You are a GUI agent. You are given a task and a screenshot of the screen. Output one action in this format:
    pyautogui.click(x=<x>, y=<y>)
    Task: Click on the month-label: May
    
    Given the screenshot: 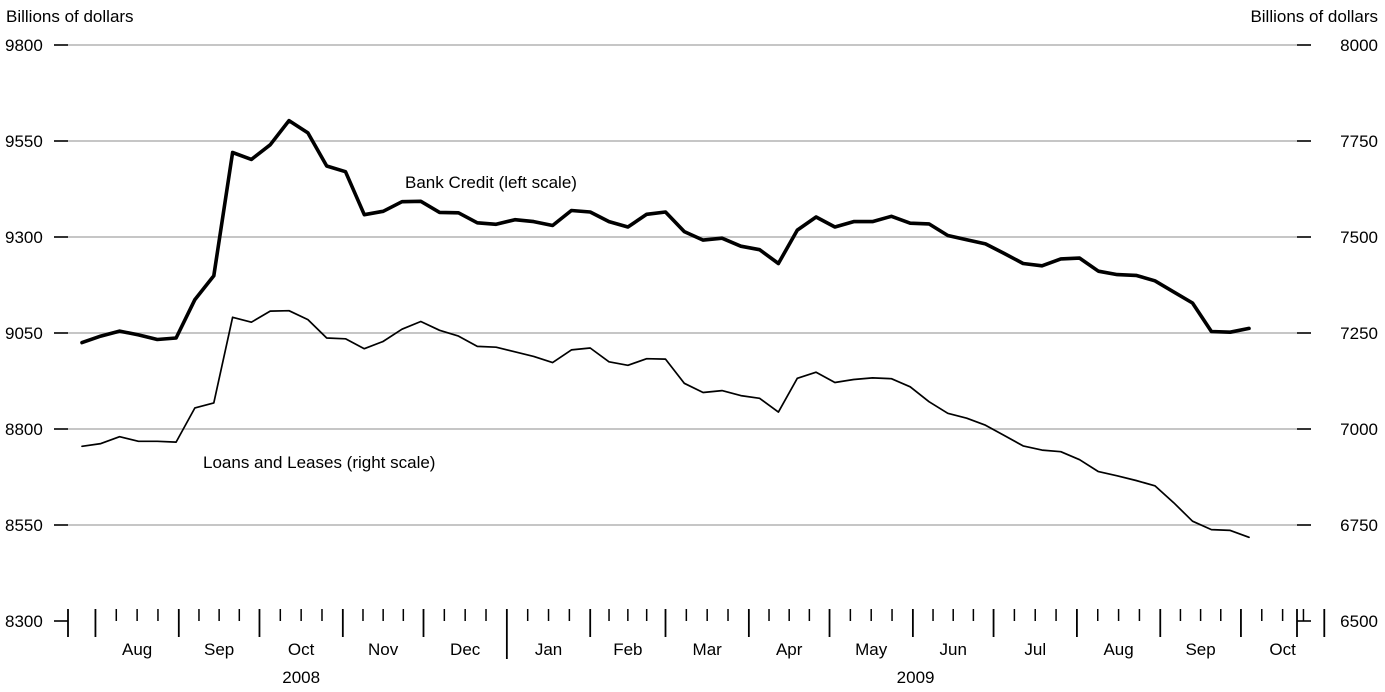 What is the action you would take?
    pyautogui.click(x=871, y=649)
    